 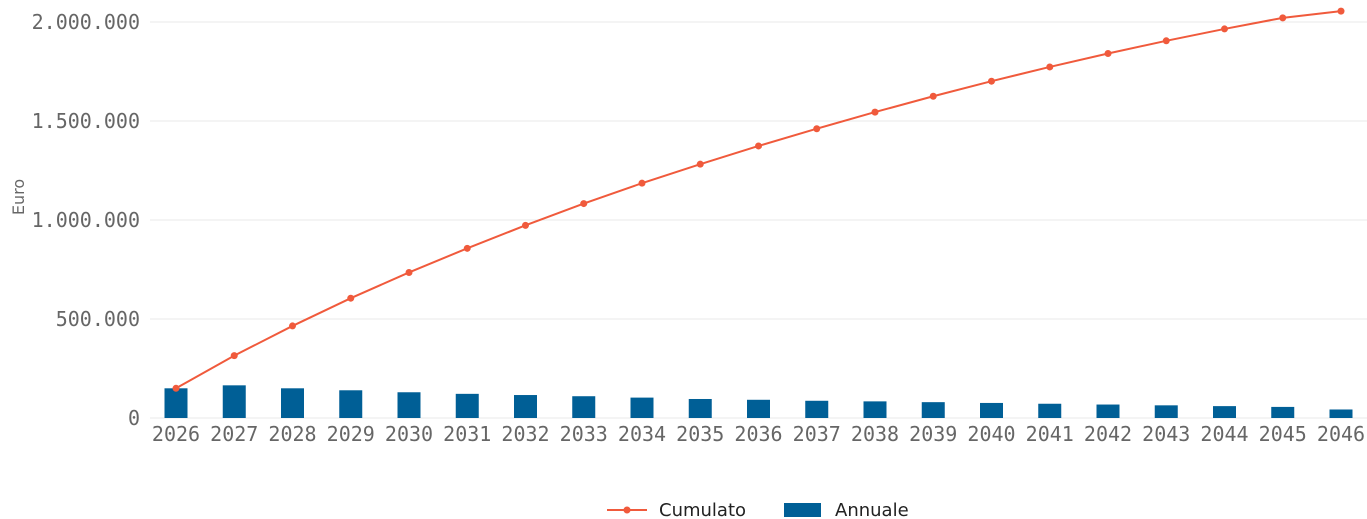 What do you see at coordinates (234, 356) in the screenshot?
I see `point-2027` at bounding box center [234, 356].